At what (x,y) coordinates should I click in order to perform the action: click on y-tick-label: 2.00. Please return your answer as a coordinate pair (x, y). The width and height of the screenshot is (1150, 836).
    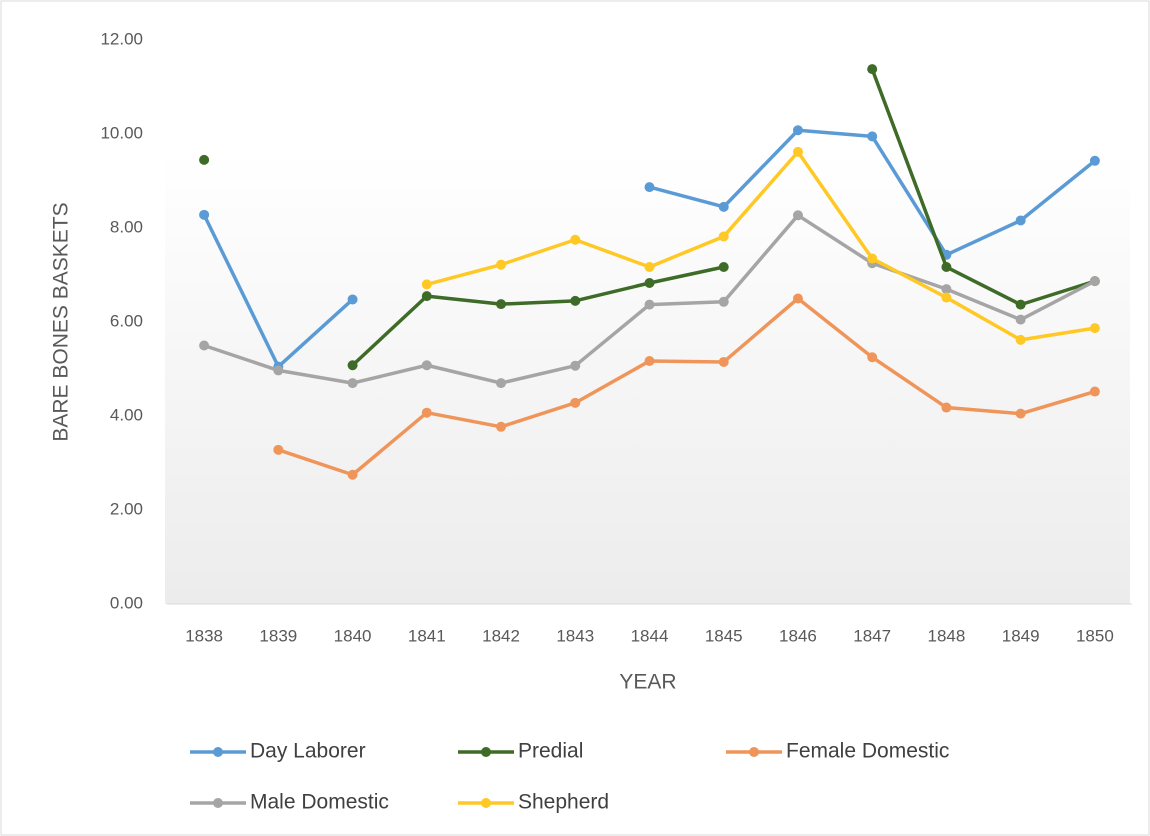
    Looking at the image, I should click on (126, 508).